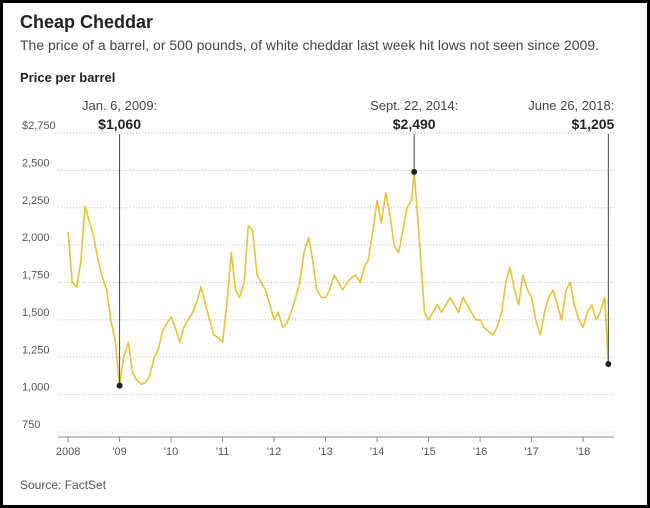 The height and width of the screenshot is (508, 650). Describe the element at coordinates (571, 105) in the screenshot. I see `annotation-date: June 26, 2018:` at that location.